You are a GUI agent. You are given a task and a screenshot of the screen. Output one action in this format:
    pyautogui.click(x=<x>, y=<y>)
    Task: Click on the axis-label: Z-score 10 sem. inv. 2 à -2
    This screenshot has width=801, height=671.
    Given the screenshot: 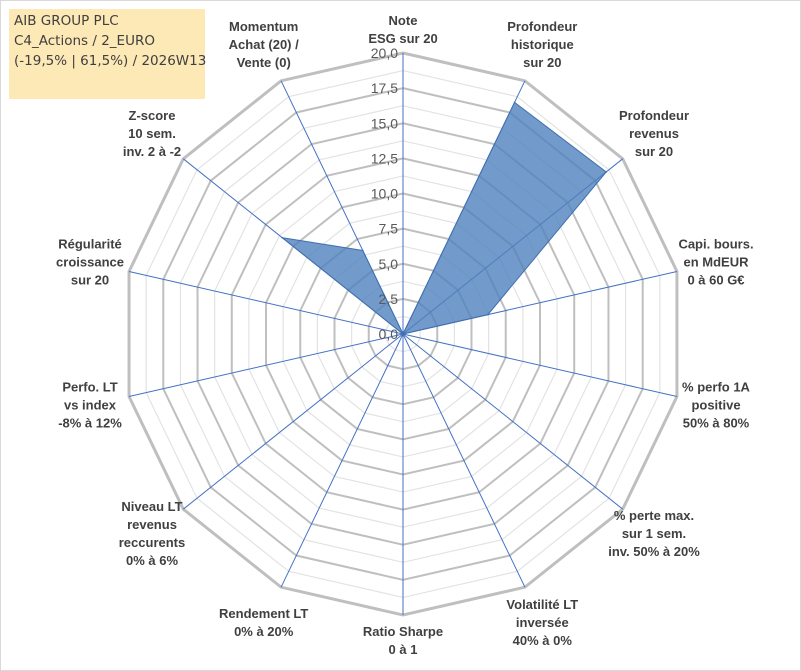 What is the action you would take?
    pyautogui.click(x=152, y=133)
    